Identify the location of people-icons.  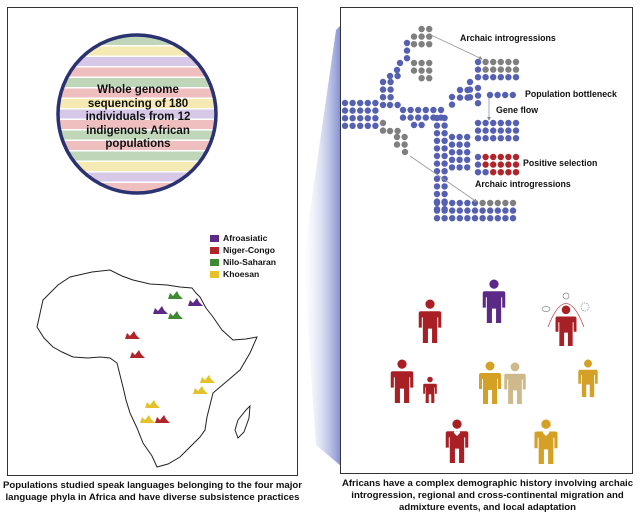
(494, 371).